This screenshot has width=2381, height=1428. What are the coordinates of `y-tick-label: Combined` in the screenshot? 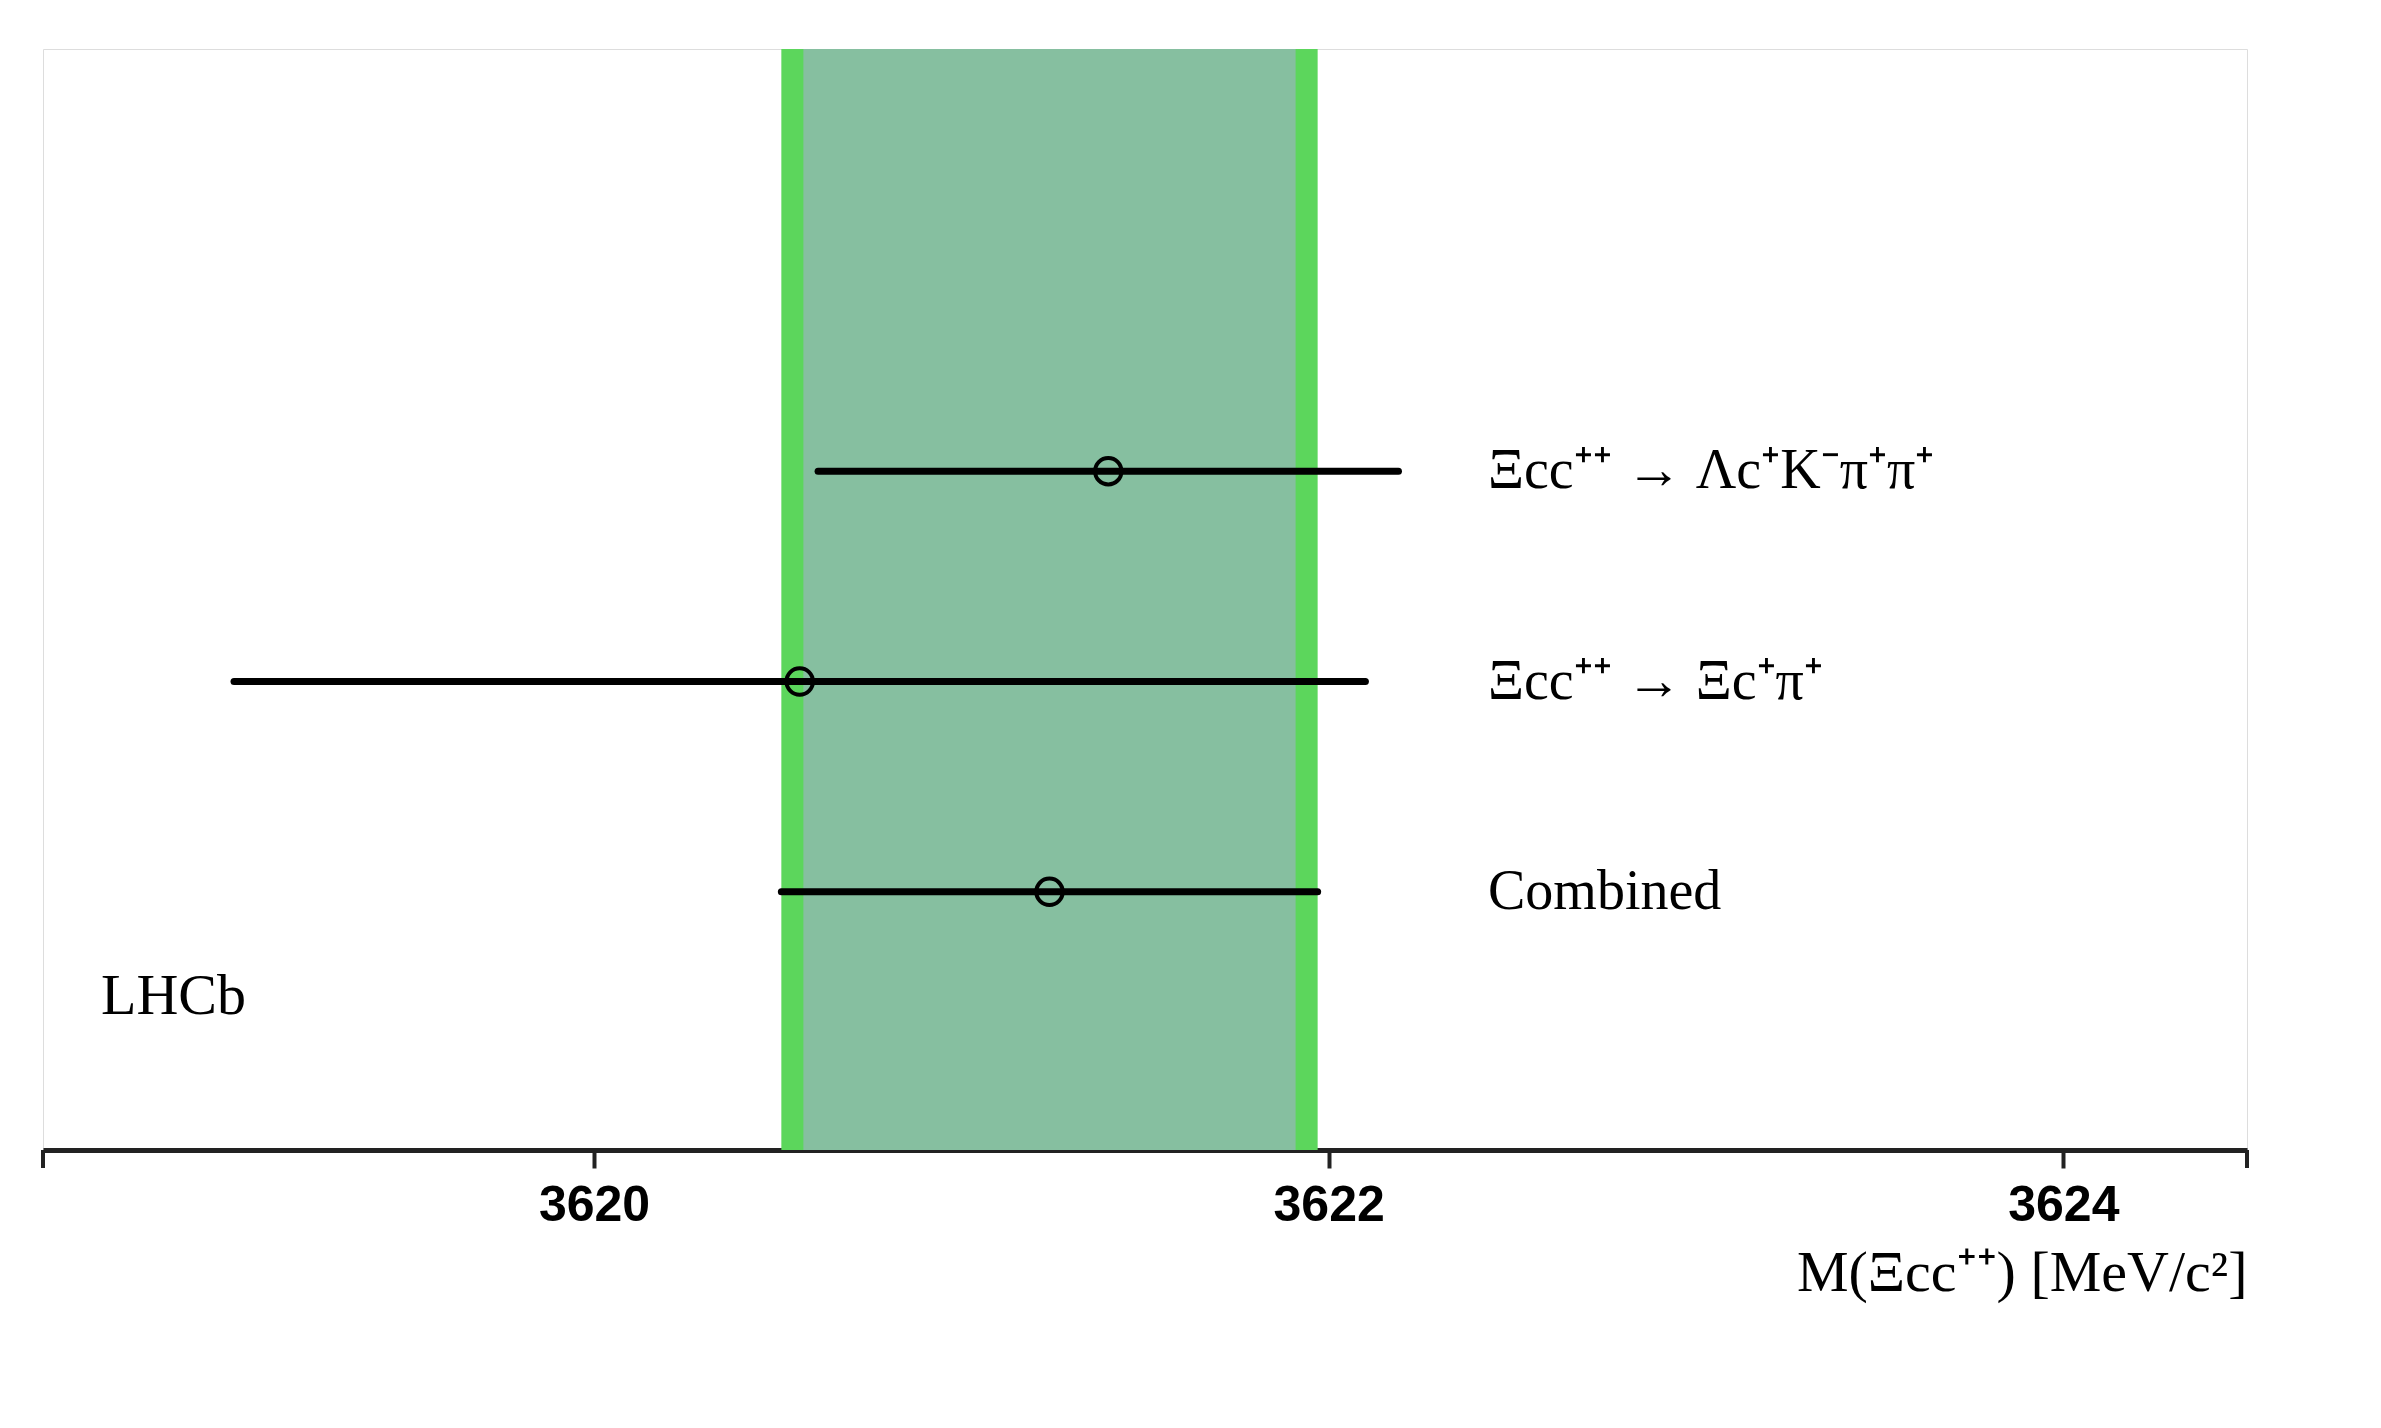 It's located at (1605, 889).